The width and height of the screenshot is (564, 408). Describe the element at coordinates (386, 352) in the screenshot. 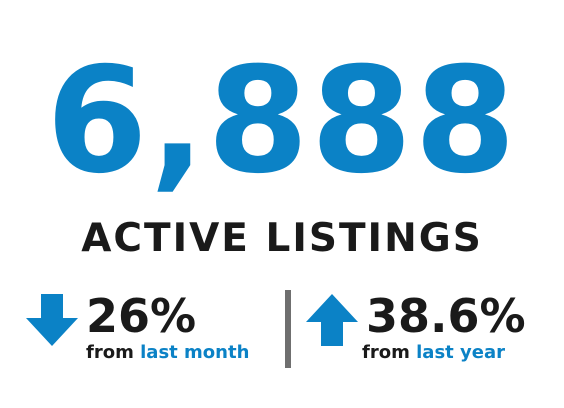

I see `year-change-prefix: from` at that location.